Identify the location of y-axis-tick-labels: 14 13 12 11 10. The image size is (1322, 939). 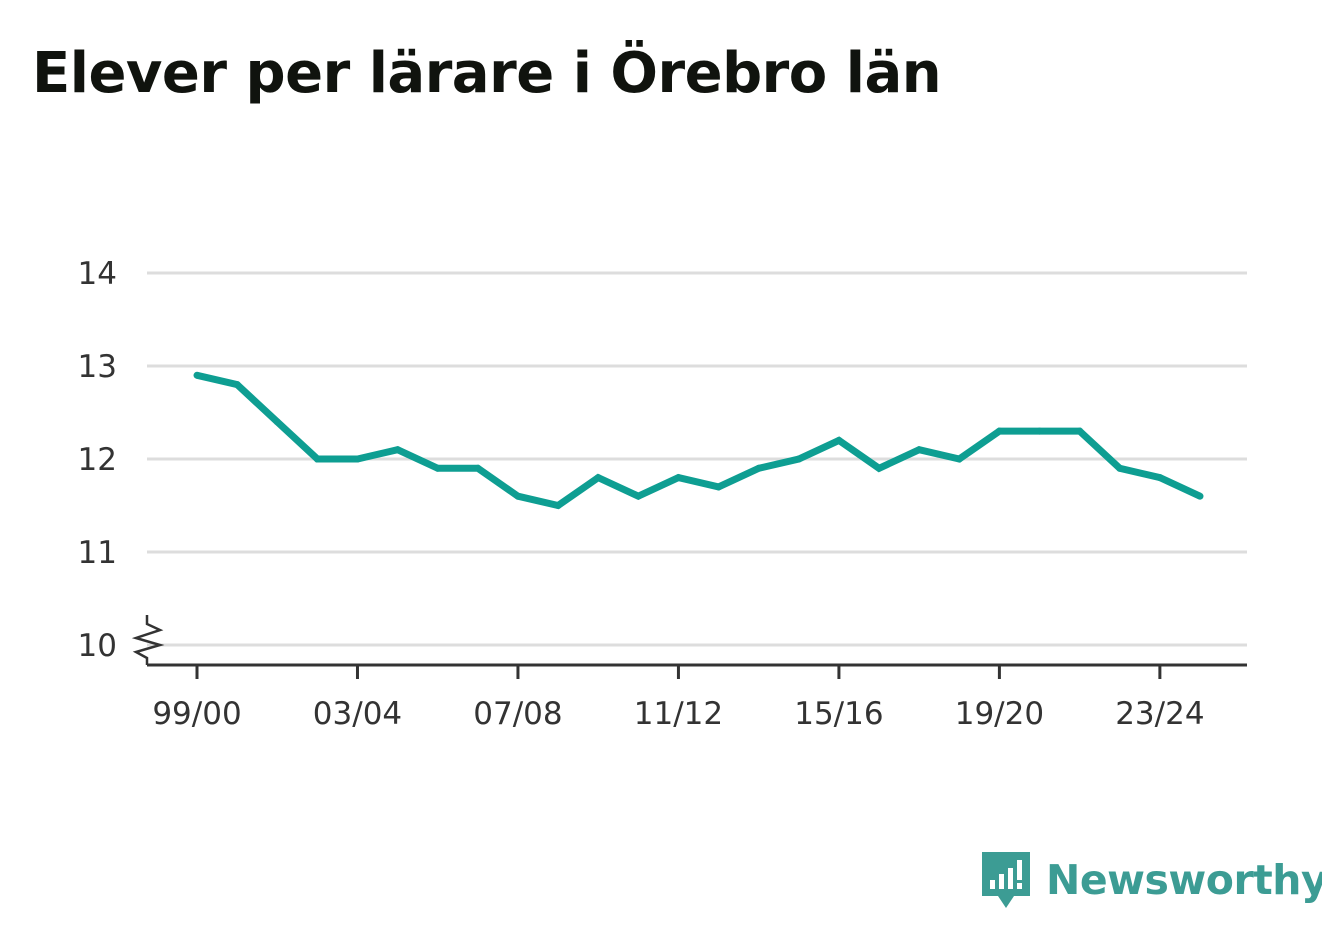
(97, 460).